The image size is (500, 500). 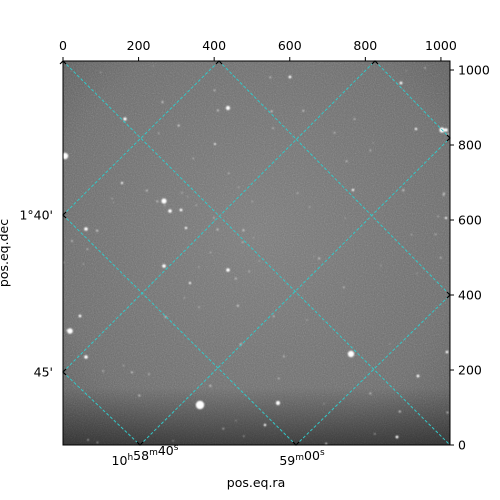 I want to click on top-tick-label: 400, so click(x=214, y=45).